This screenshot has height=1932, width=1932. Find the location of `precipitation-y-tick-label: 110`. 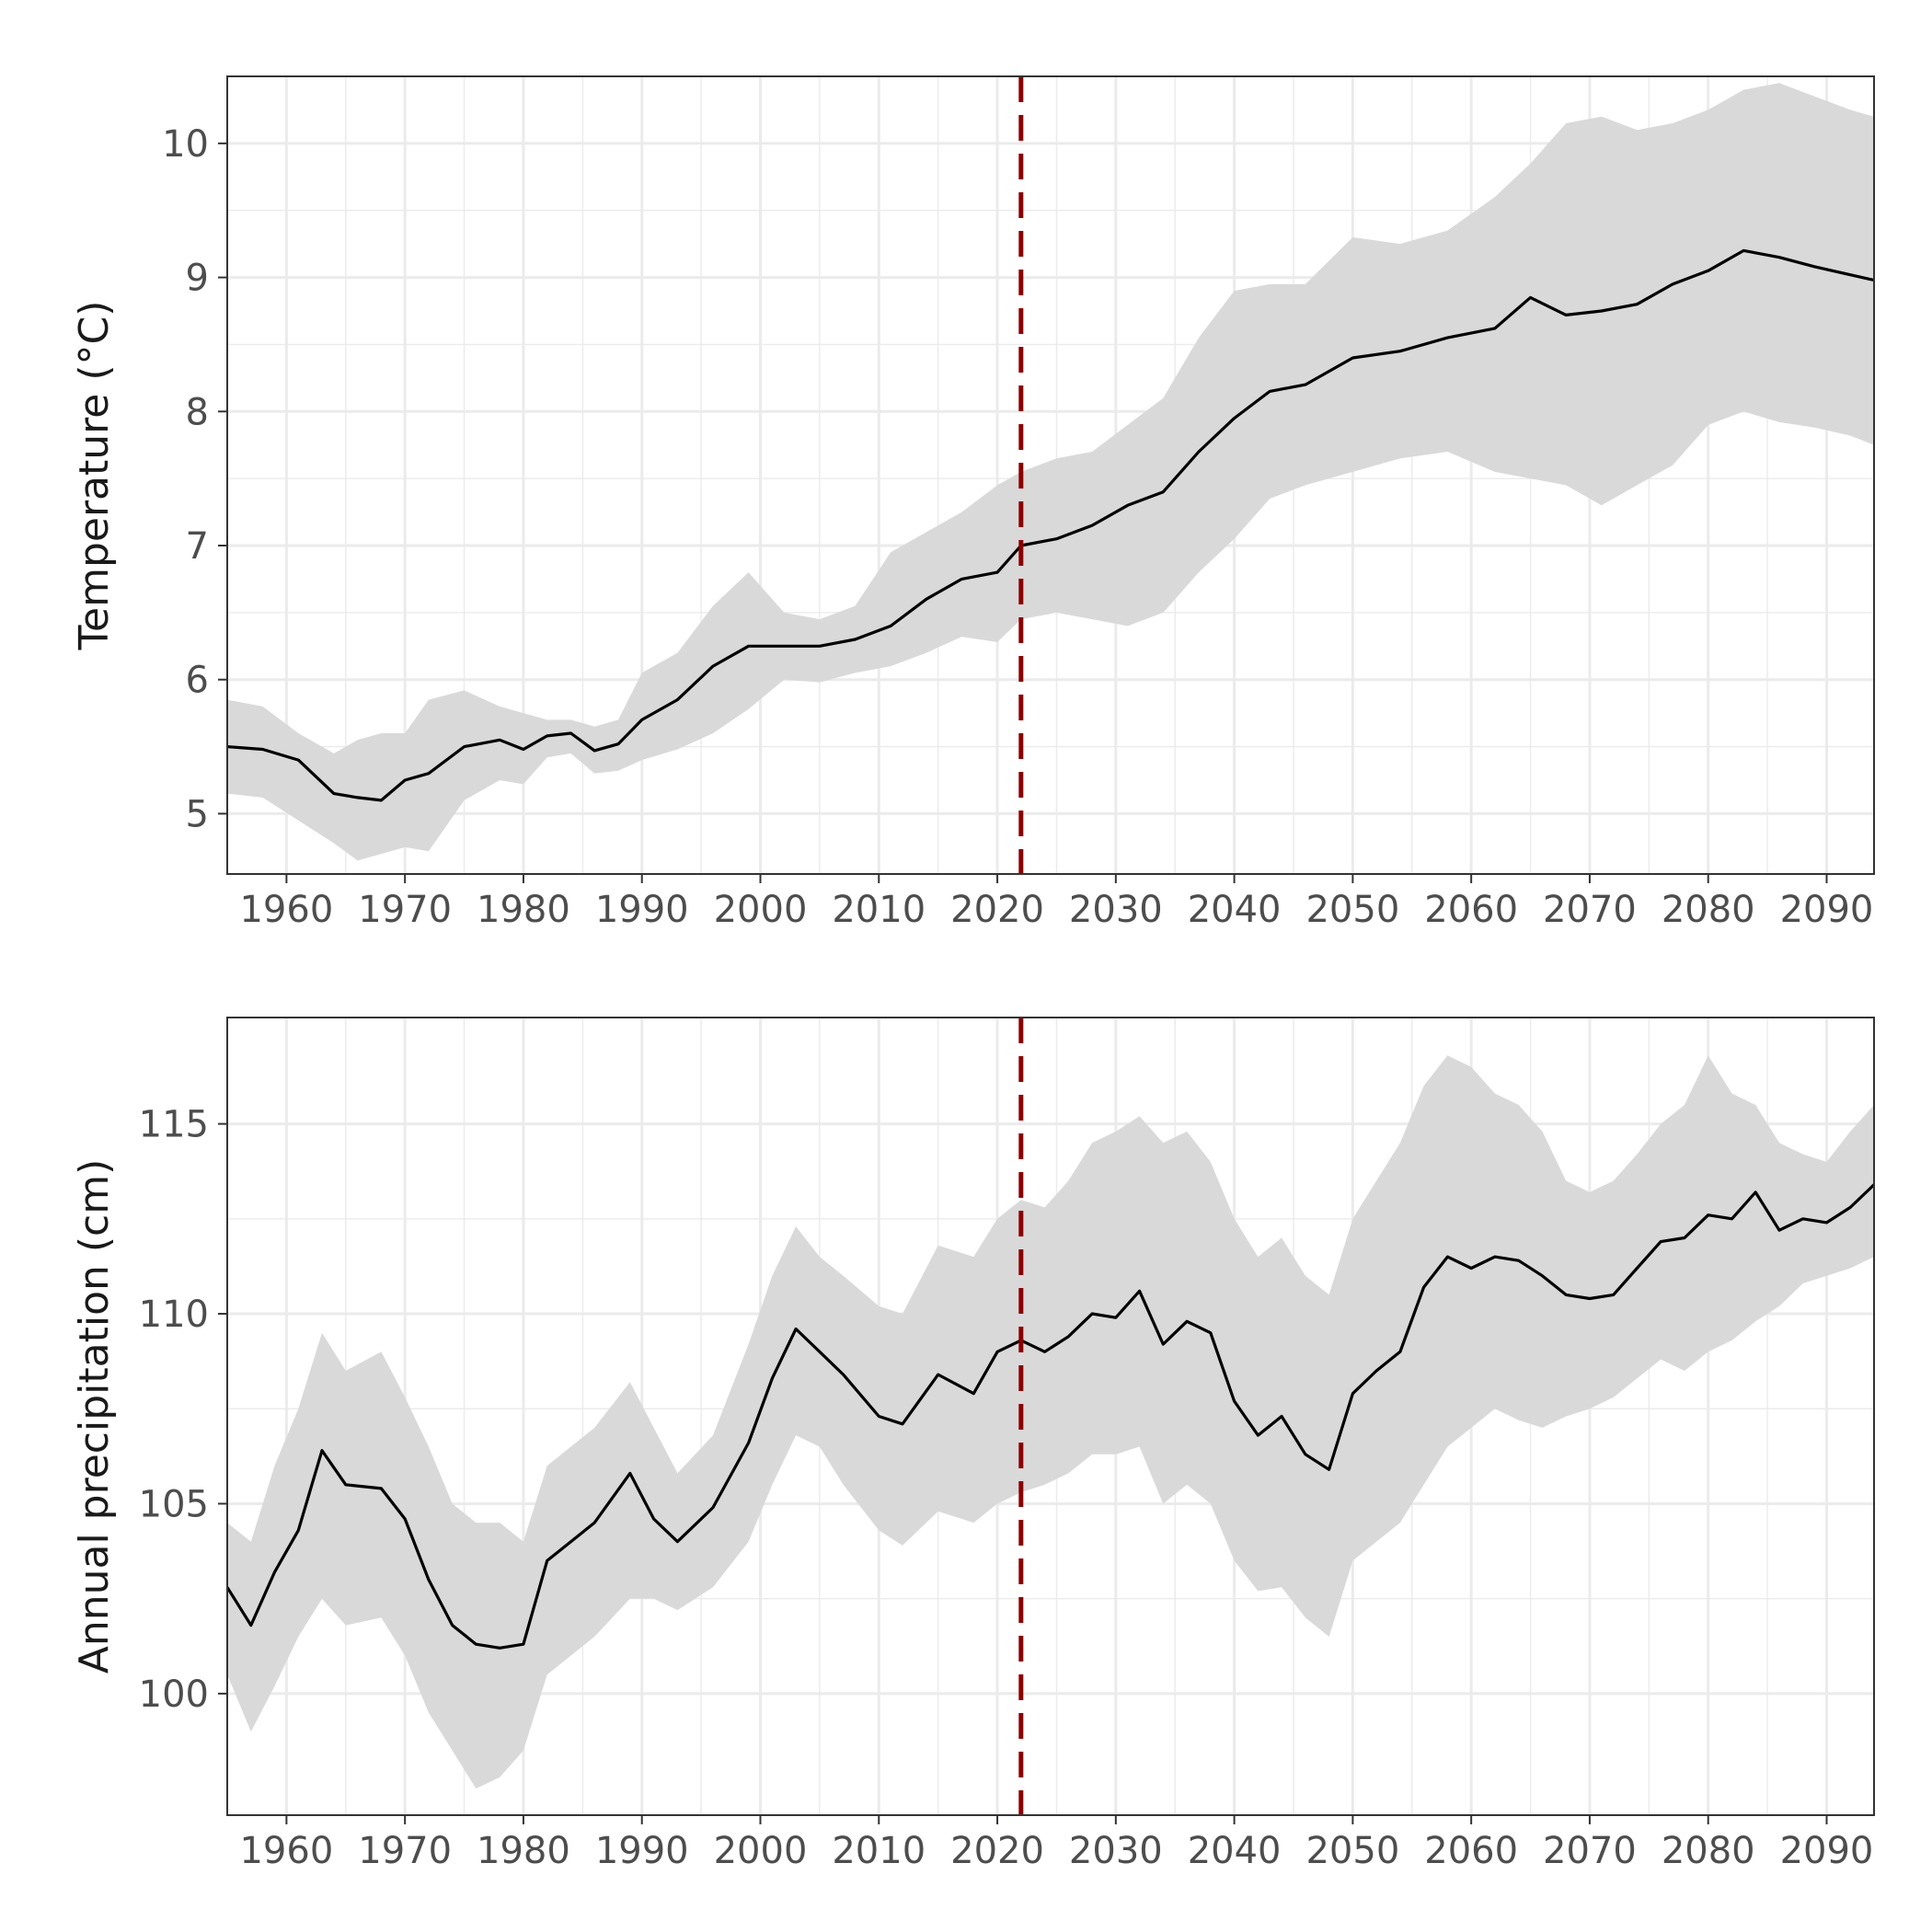

precipitation-y-tick-label: 110 is located at coordinates (174, 1315).